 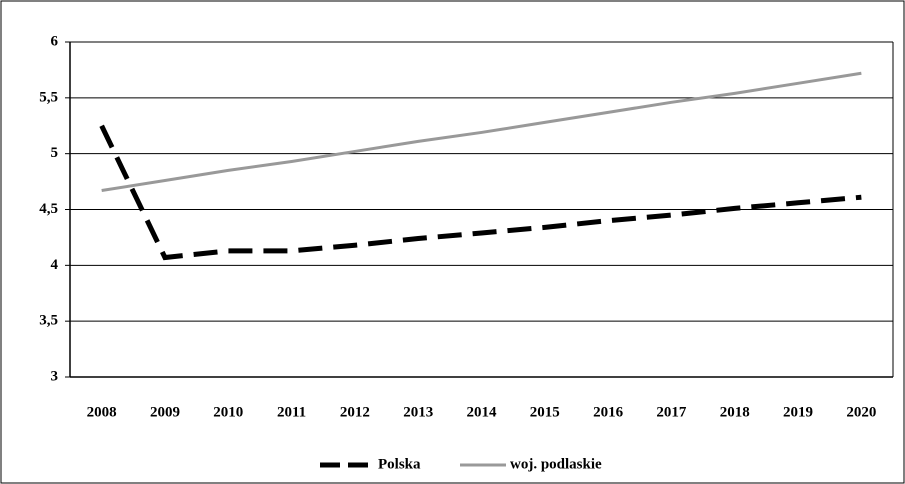 I want to click on y-tick-label: 5,5, so click(x=48, y=97).